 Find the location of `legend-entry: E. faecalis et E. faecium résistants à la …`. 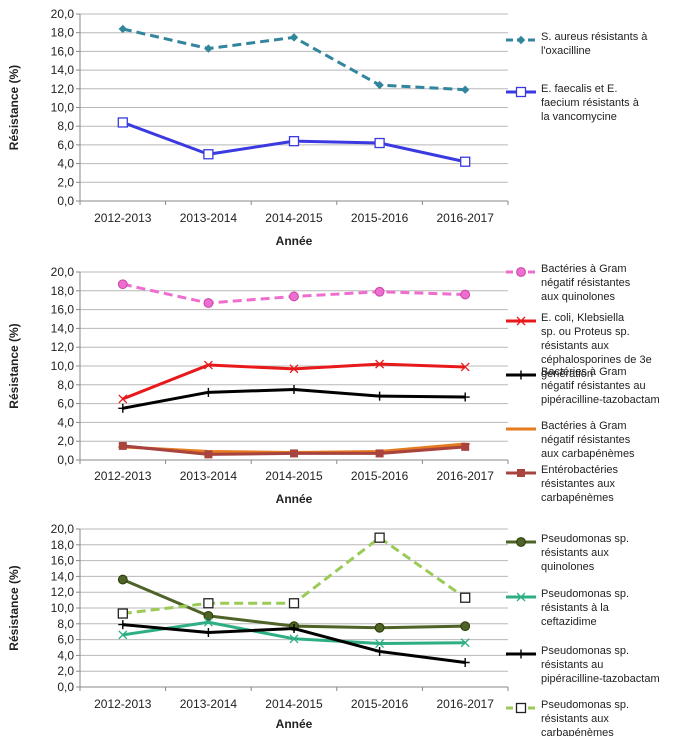

legend-entry: E. faecalis et E. faecium résistants à la … is located at coordinates (573, 103).